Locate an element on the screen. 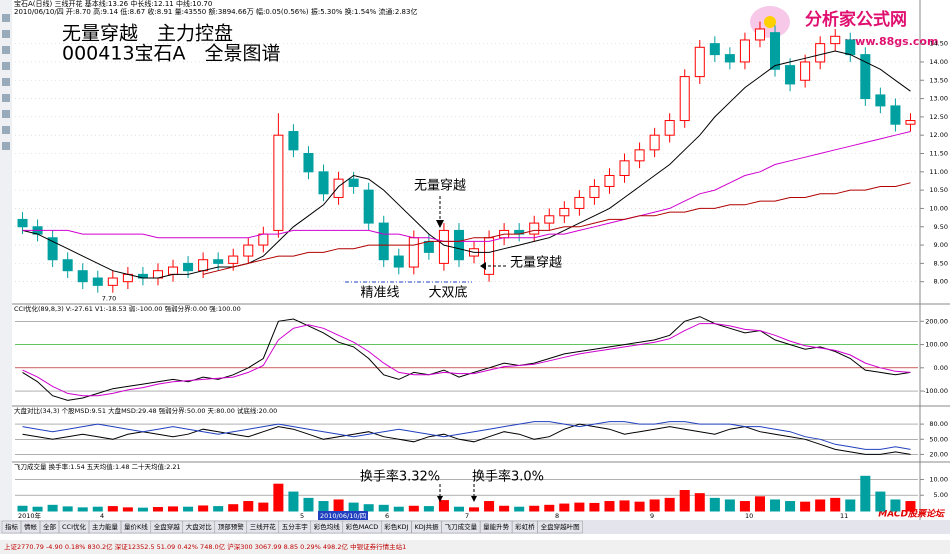  tab: 彩色KDJ is located at coordinates (396, 526).